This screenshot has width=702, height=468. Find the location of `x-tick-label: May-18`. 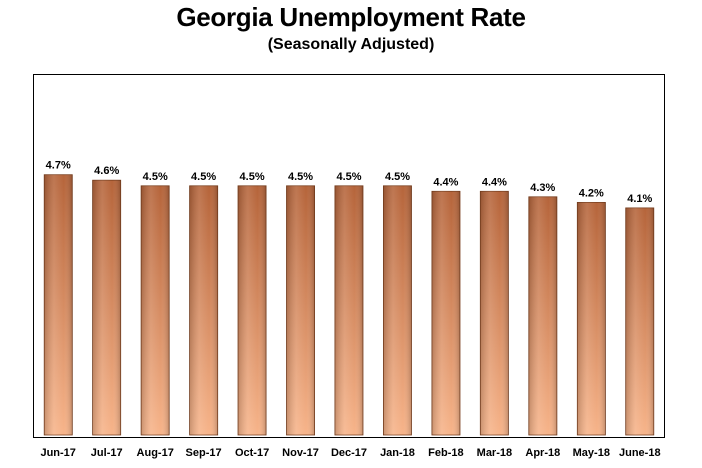

x-tick-label: May-18 is located at coordinates (591, 453).